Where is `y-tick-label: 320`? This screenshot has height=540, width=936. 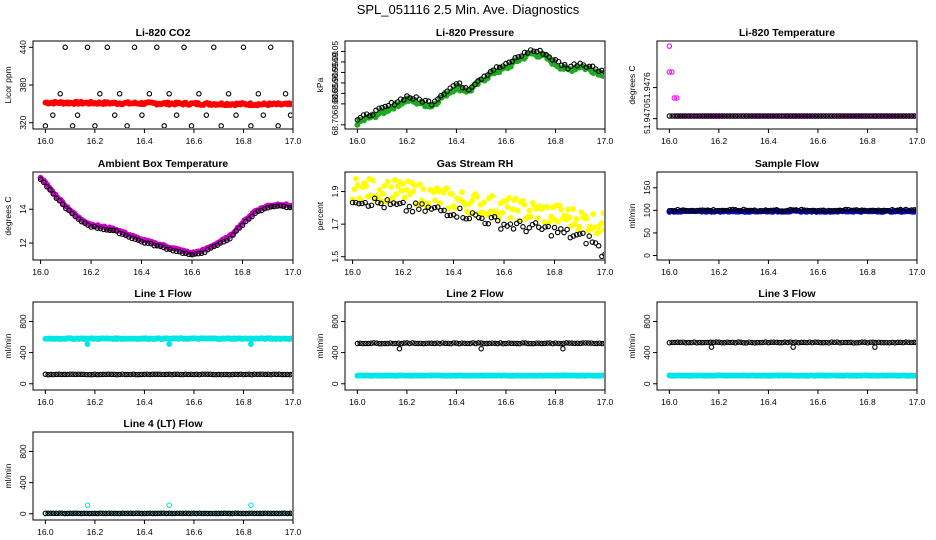
y-tick-label: 320 is located at coordinates (23, 122).